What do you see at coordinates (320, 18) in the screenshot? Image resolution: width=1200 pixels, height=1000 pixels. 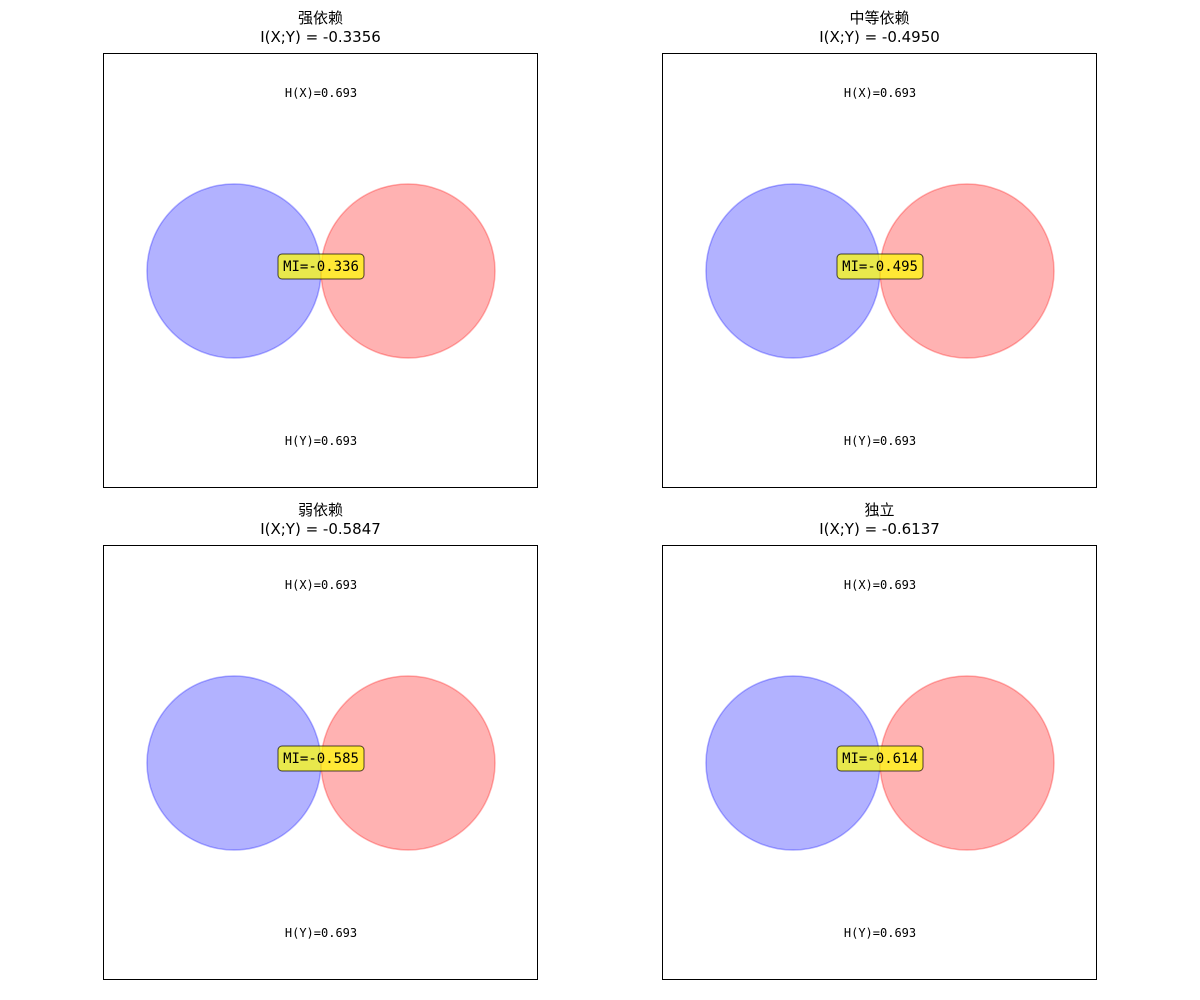 I see `panel-title: 强依赖` at bounding box center [320, 18].